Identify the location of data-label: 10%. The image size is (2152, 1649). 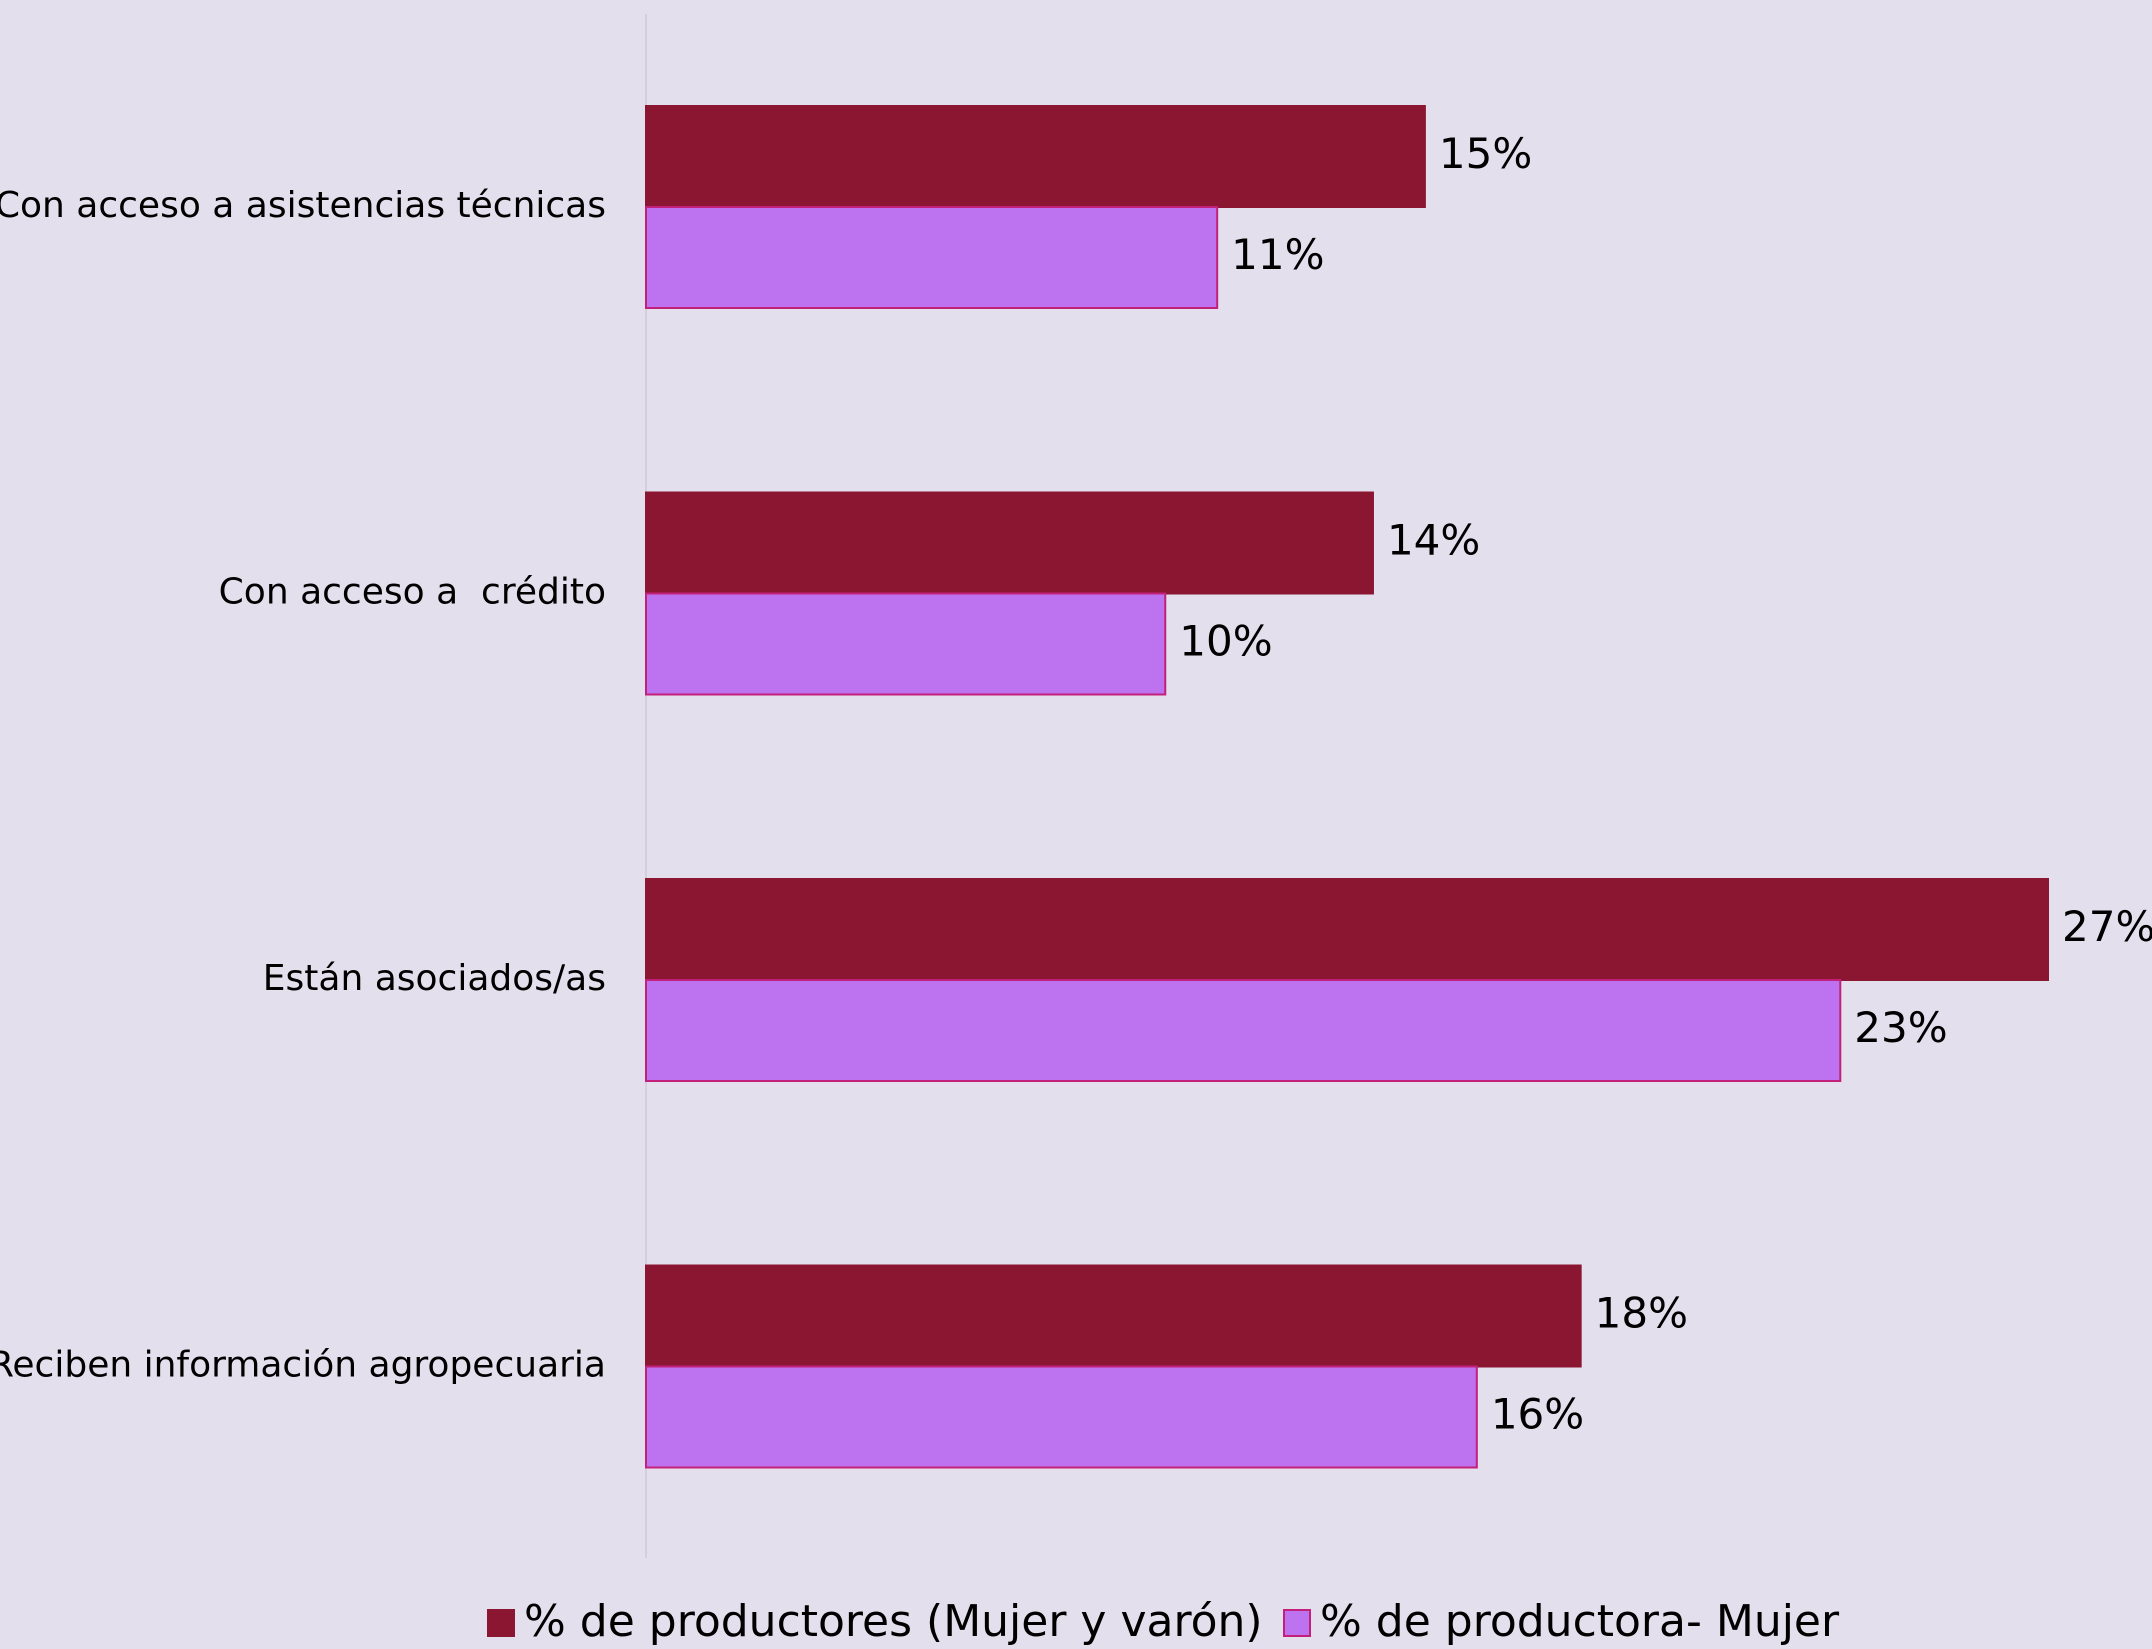
(1225, 641).